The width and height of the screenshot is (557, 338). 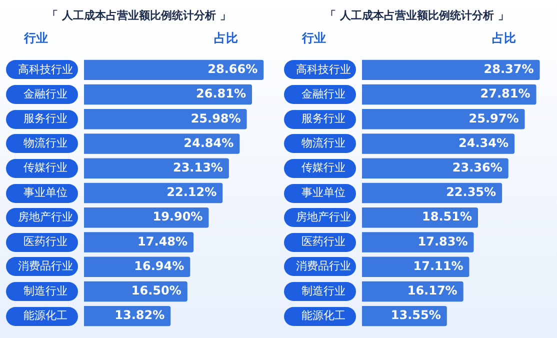 I want to click on data-label: 27.81%, so click(x=505, y=93).